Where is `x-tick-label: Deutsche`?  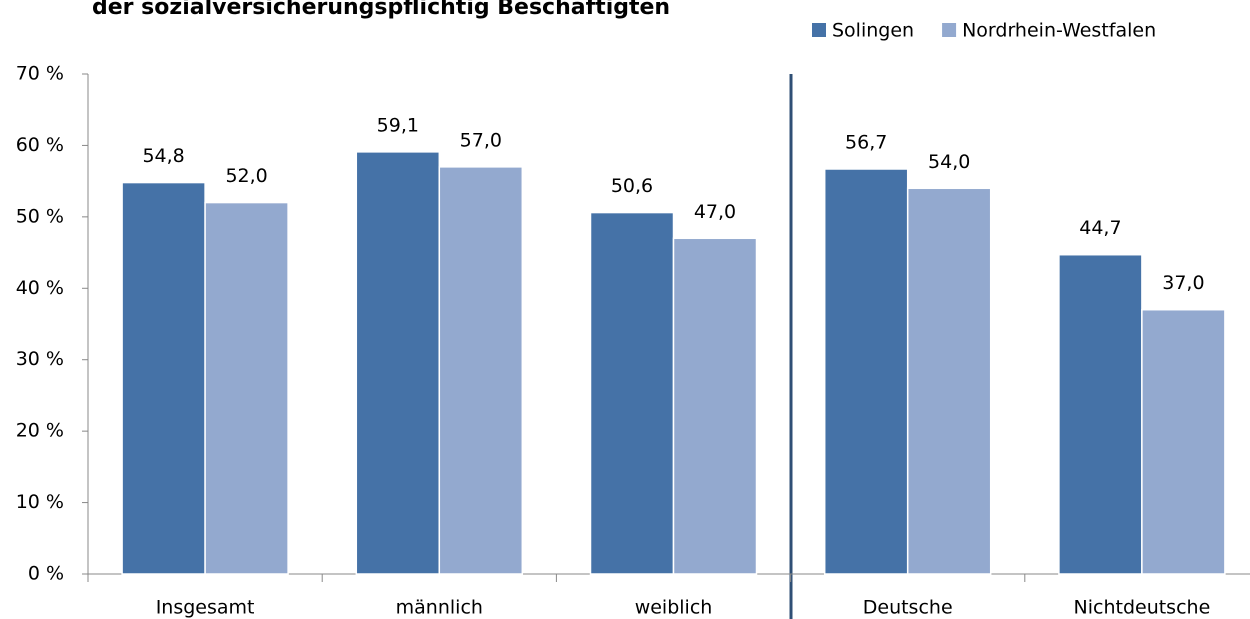
x-tick-label: Deutsche is located at coordinates (908, 608).